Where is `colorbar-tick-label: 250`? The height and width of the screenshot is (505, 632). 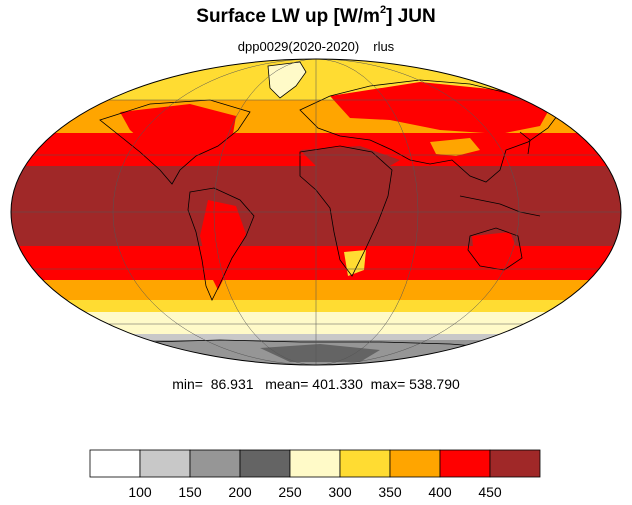 colorbar-tick-label: 250 is located at coordinates (290, 492).